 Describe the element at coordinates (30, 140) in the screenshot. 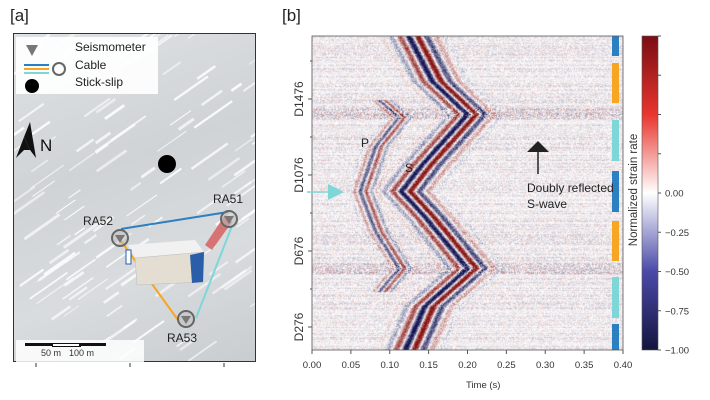

I see `north-arrow-icon` at that location.